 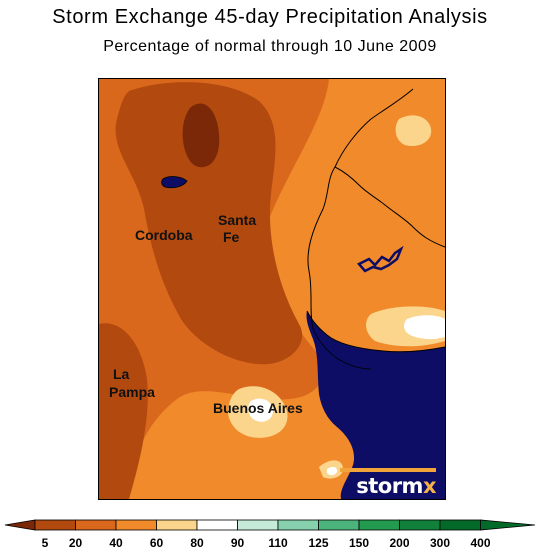 What do you see at coordinates (174, 182) in the screenshot?
I see `map-water-lake-west` at bounding box center [174, 182].